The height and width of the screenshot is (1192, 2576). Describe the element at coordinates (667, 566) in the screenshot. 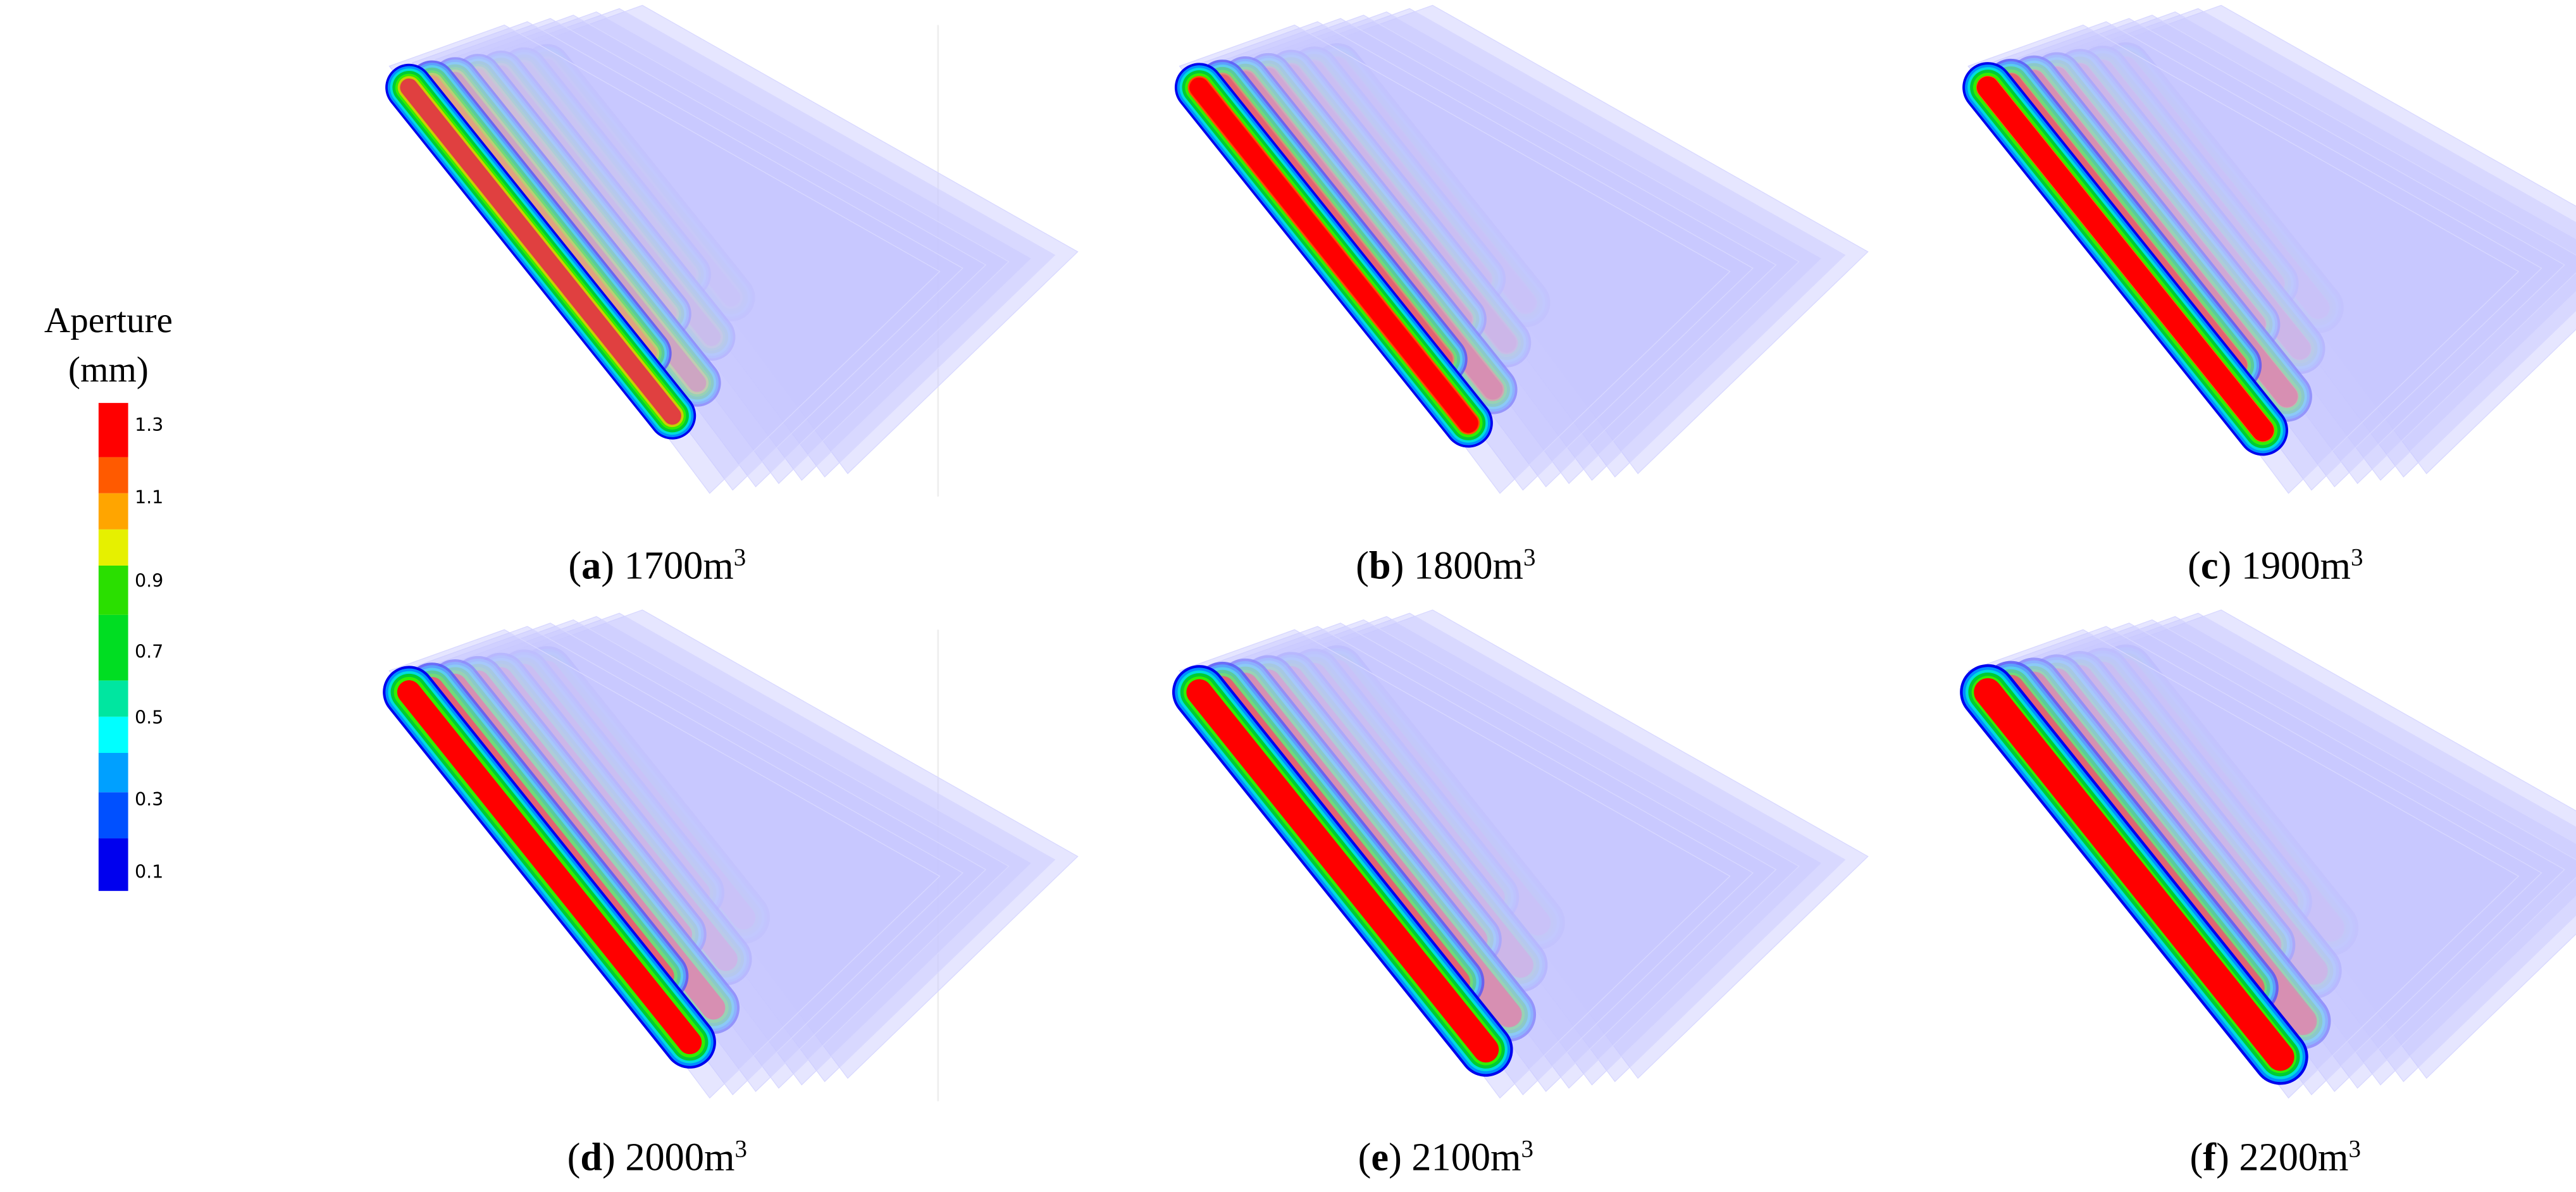

I see `caption-part: ) 1700m` at that location.